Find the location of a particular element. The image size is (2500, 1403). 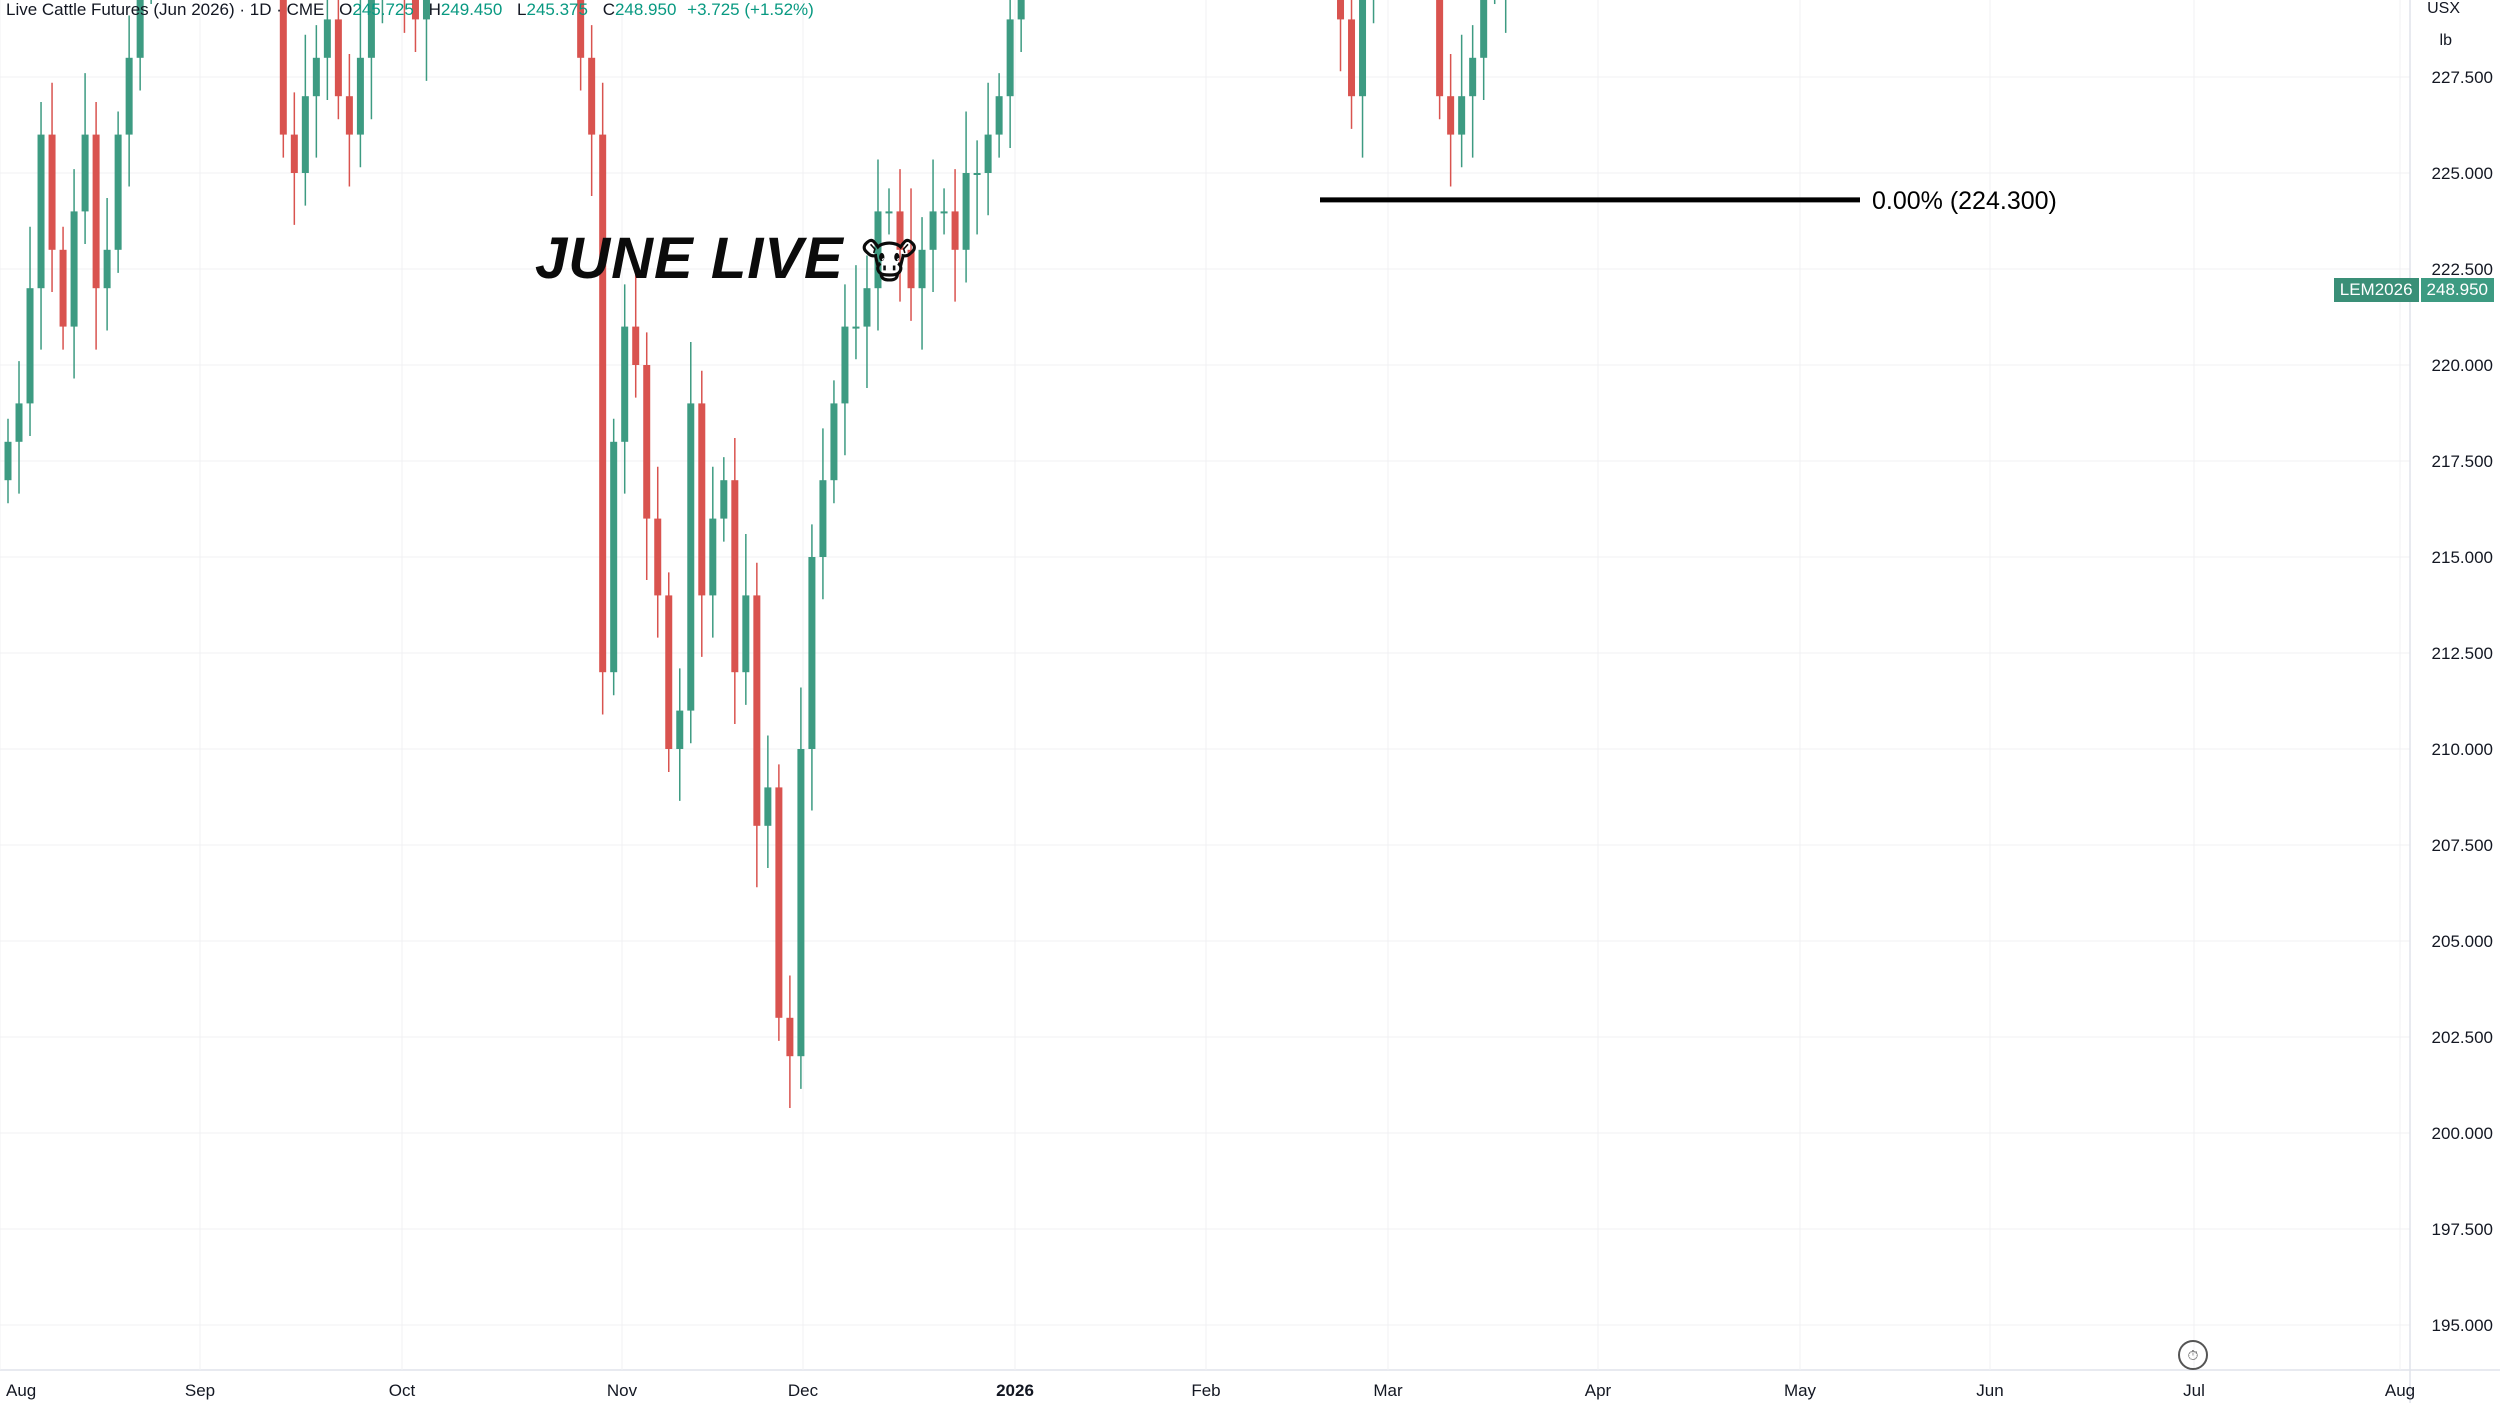

close-value: 248.950 is located at coordinates (645, 9).